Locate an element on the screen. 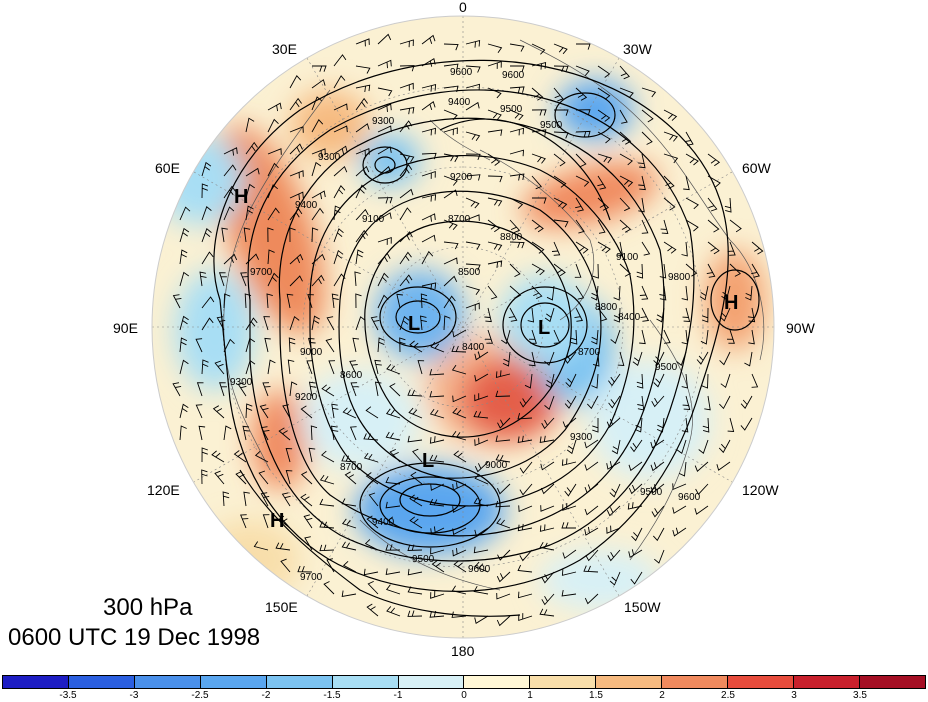 The image size is (928, 702). contour-label: 8700 is located at coordinates (459, 219).